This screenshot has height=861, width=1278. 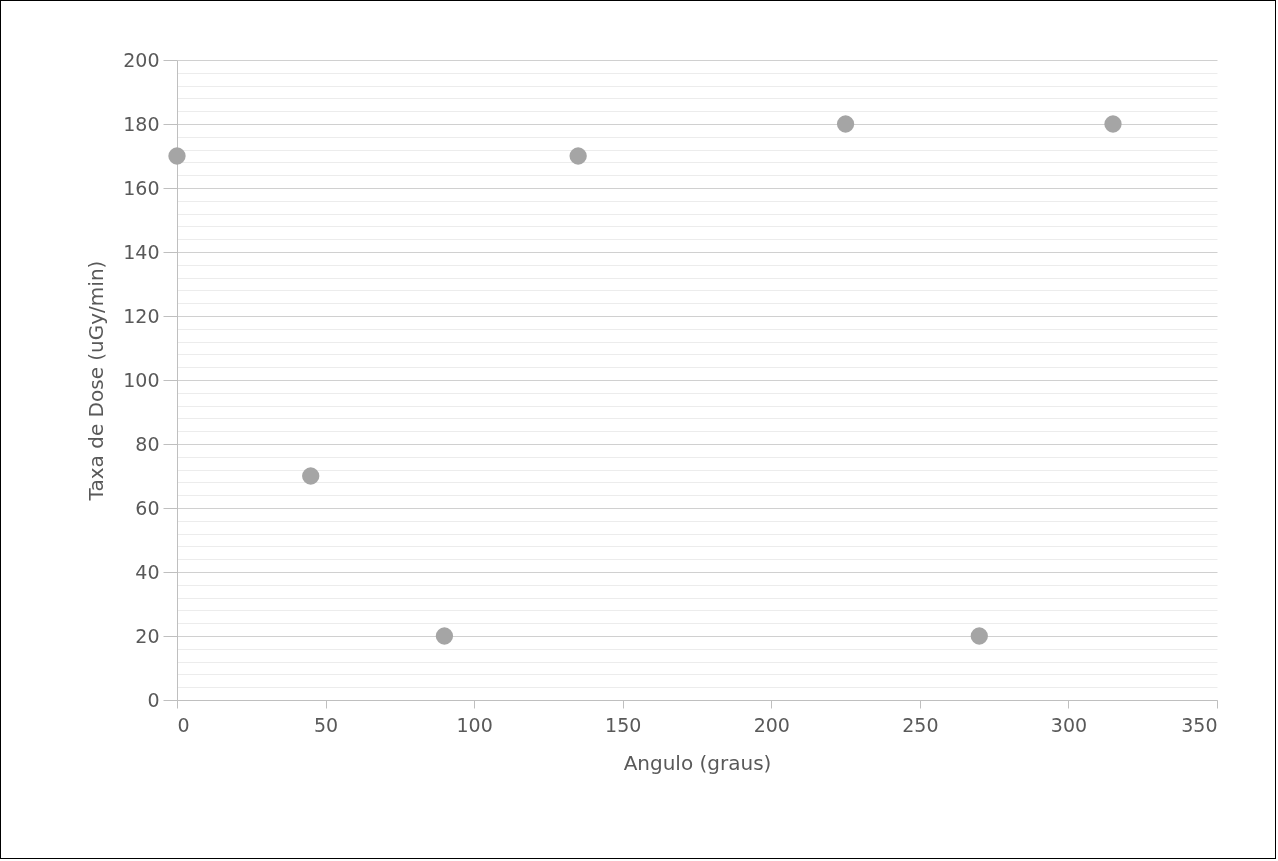 What do you see at coordinates (141, 187) in the screenshot?
I see `y-tick-label: 160` at bounding box center [141, 187].